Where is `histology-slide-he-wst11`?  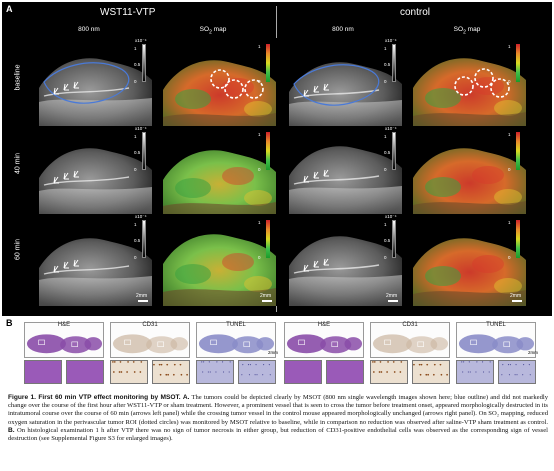 histology-slide-he-wst11 is located at coordinates (64, 340).